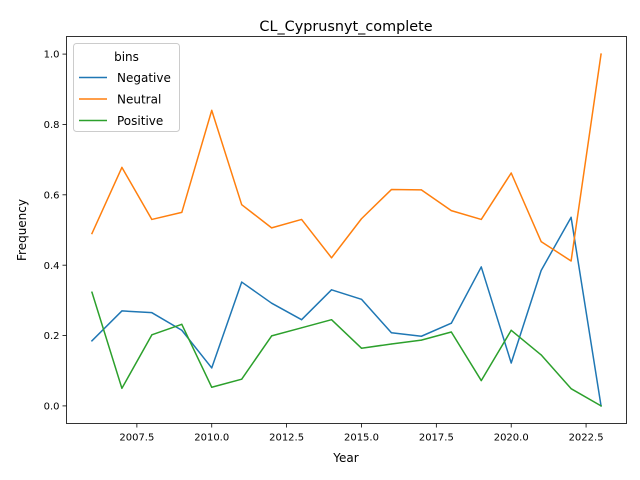 The height and width of the screenshot is (480, 640). I want to click on x-tick-label: 2007.5, so click(136, 438).